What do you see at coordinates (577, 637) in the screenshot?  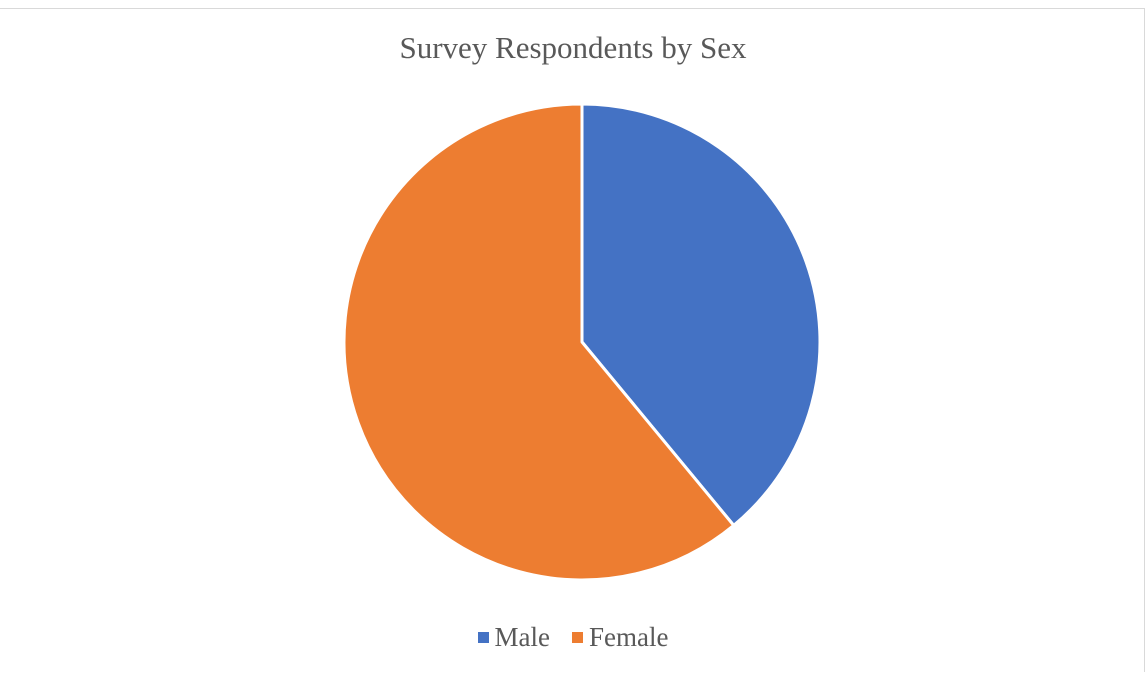 I see `legend-swatch-female` at bounding box center [577, 637].